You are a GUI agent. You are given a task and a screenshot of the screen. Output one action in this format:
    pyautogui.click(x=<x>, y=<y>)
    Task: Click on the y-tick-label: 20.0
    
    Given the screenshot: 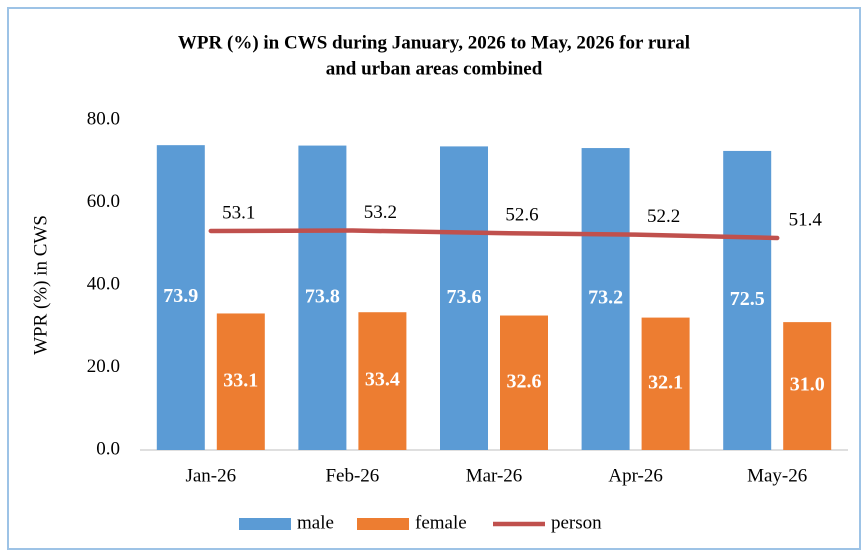 What is the action you would take?
    pyautogui.click(x=103, y=366)
    